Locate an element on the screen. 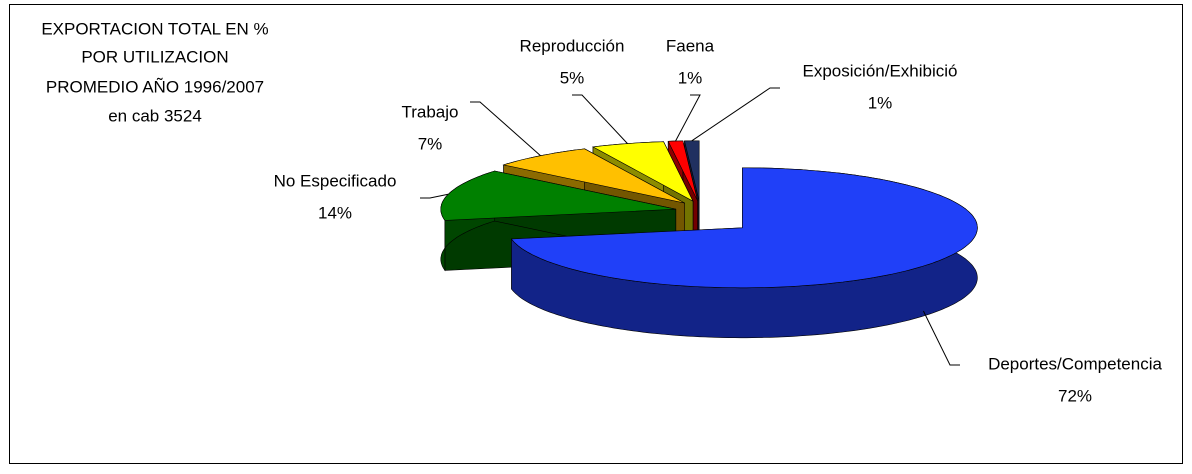 This screenshot has height=474, width=1192. chart-title: PROMEDIO AÑO 1996/2007 is located at coordinates (155, 86).